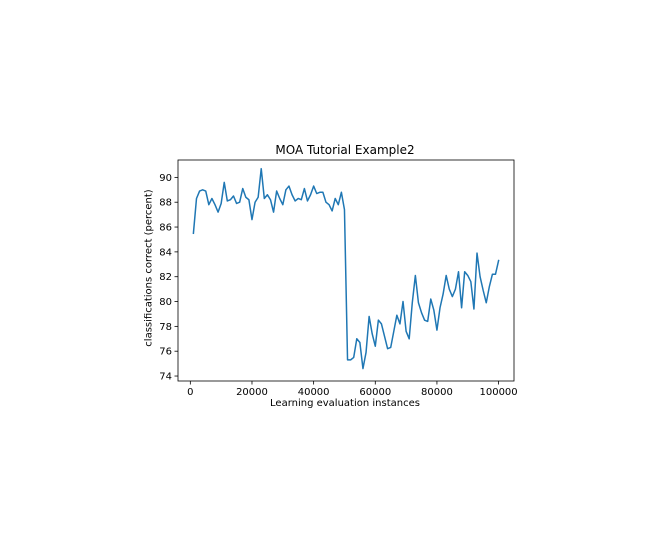 The image size is (660, 556). I want to click on x-tick-label: 60000, so click(375, 392).